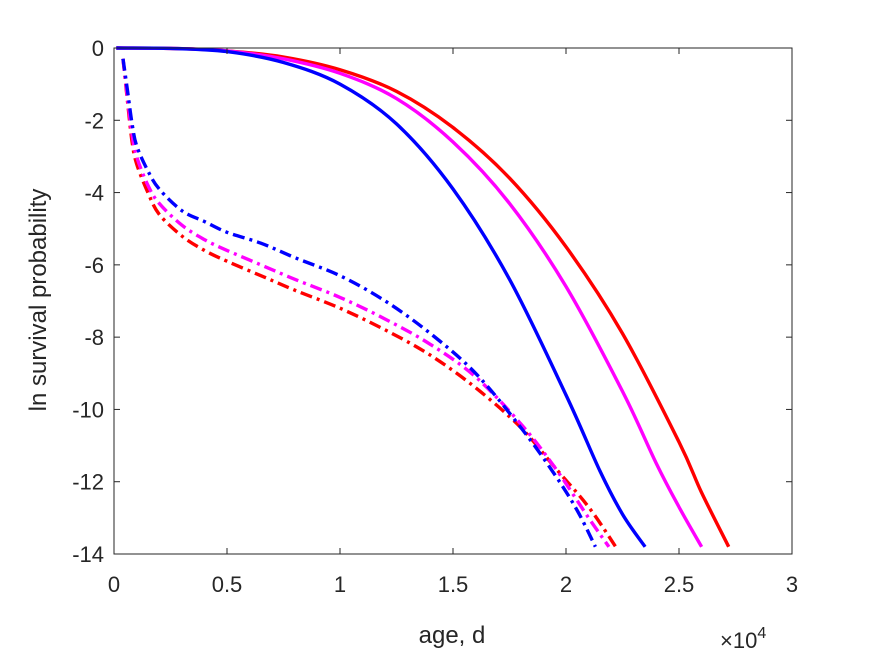  I want to click on x-tick-labels: 0 0.5 1 1.5 2 2.5 3, so click(453, 584).